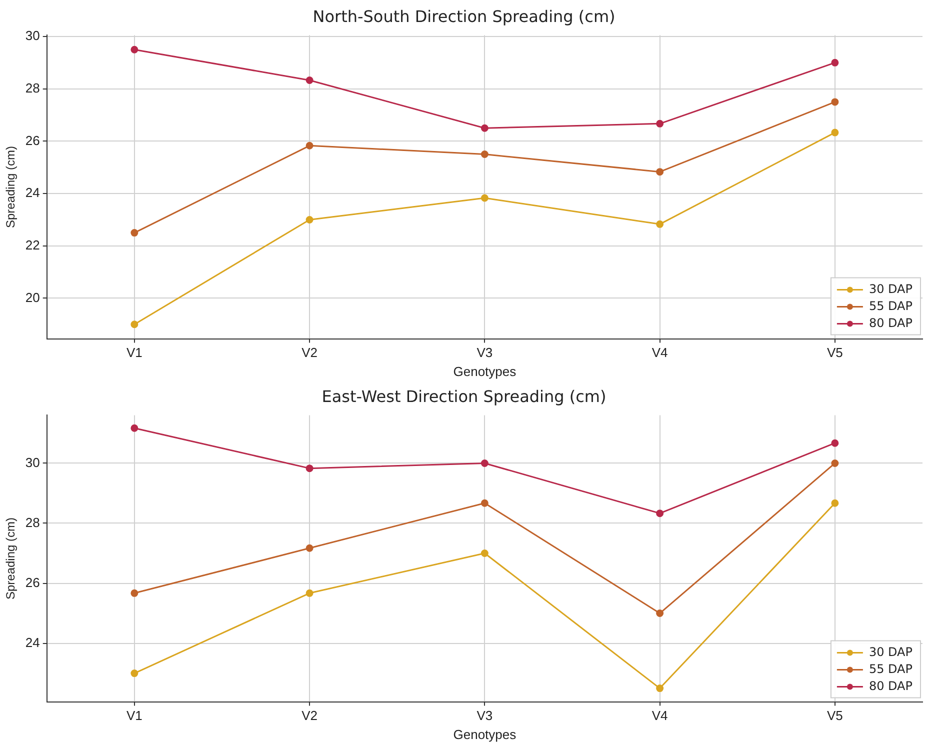 This screenshot has height=743, width=928. What do you see at coordinates (32, 244) in the screenshot?
I see `y-tick-label: 22` at bounding box center [32, 244].